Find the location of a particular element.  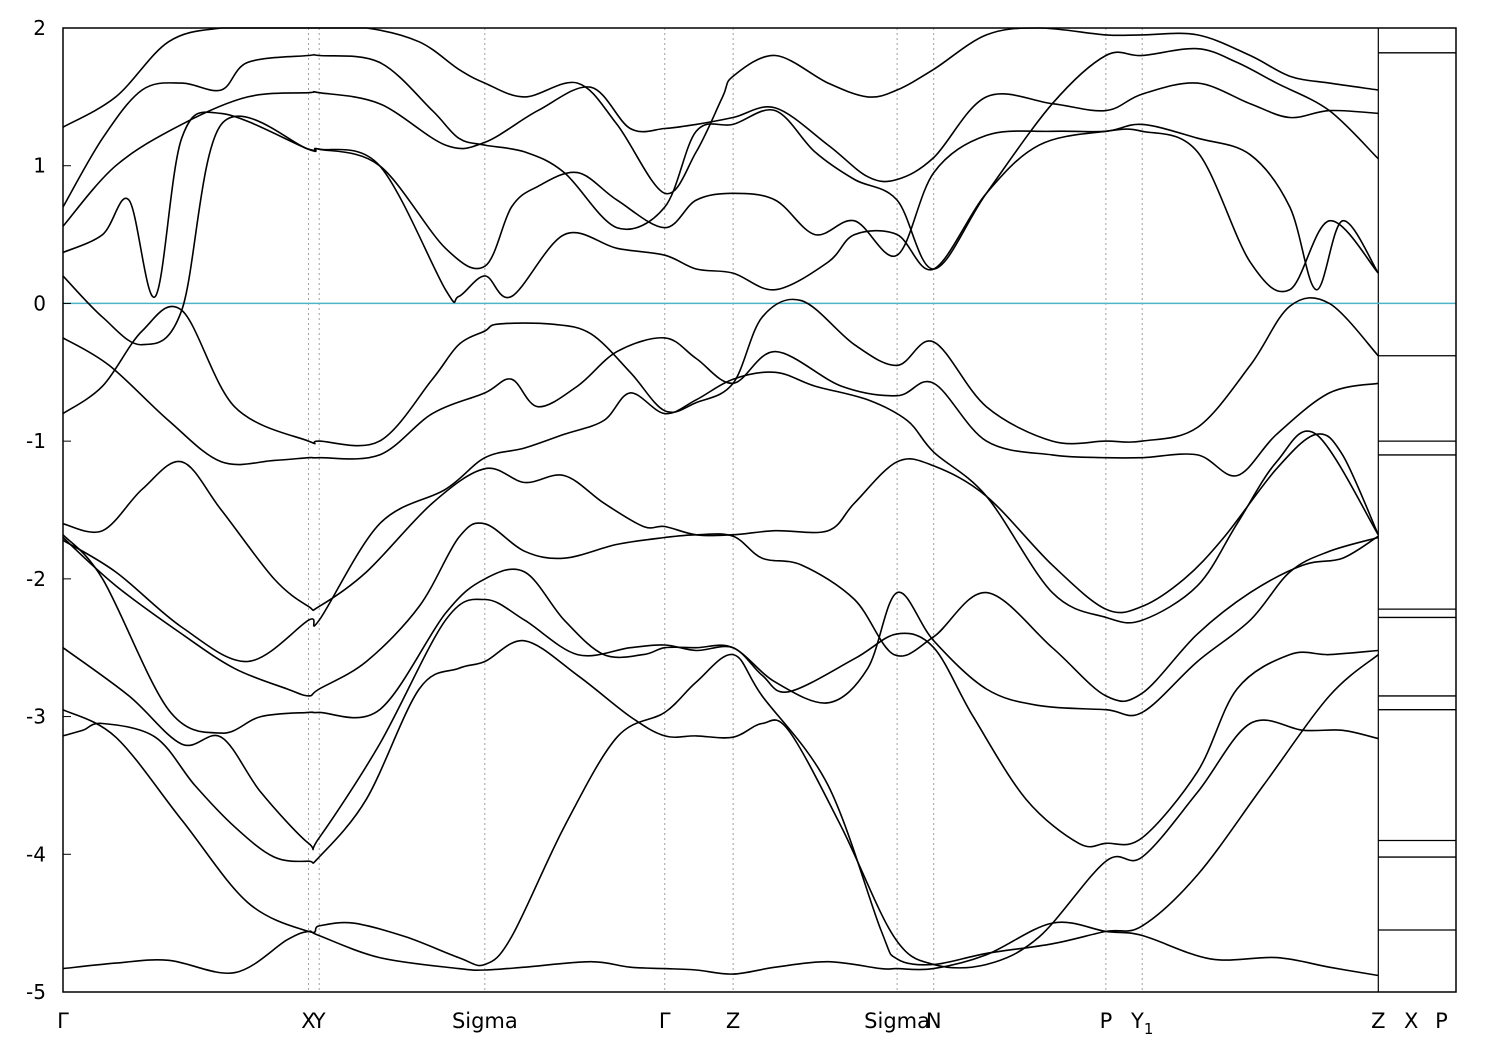

x-tick-label-6: Sigma is located at coordinates (897, 1021).